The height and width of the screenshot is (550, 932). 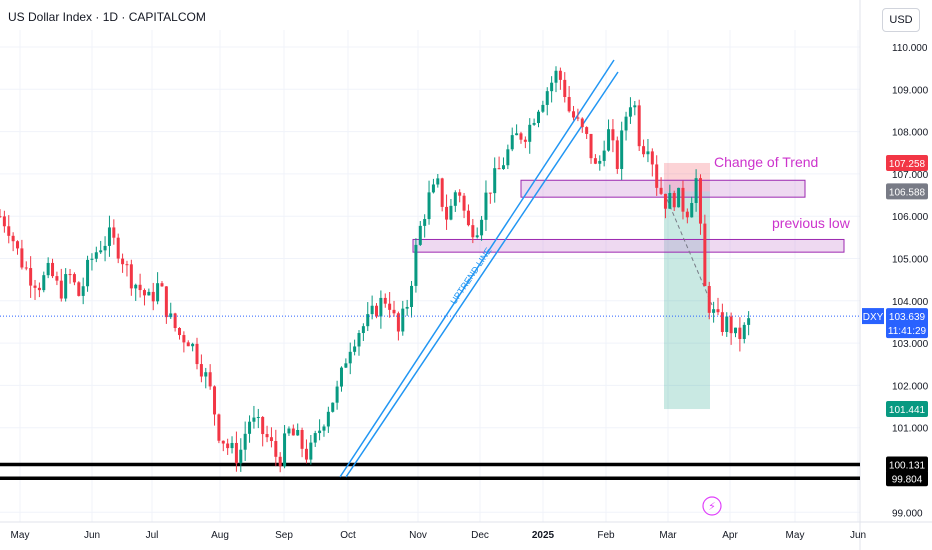 What do you see at coordinates (907, 162) in the screenshot?
I see `stop-label-bg` at bounding box center [907, 162].